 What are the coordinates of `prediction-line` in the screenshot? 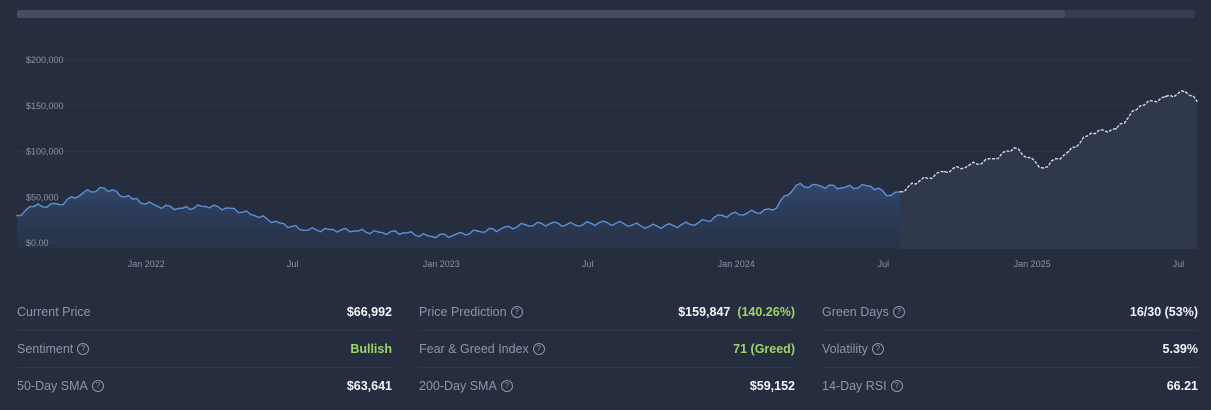 It's located at (1049, 141).